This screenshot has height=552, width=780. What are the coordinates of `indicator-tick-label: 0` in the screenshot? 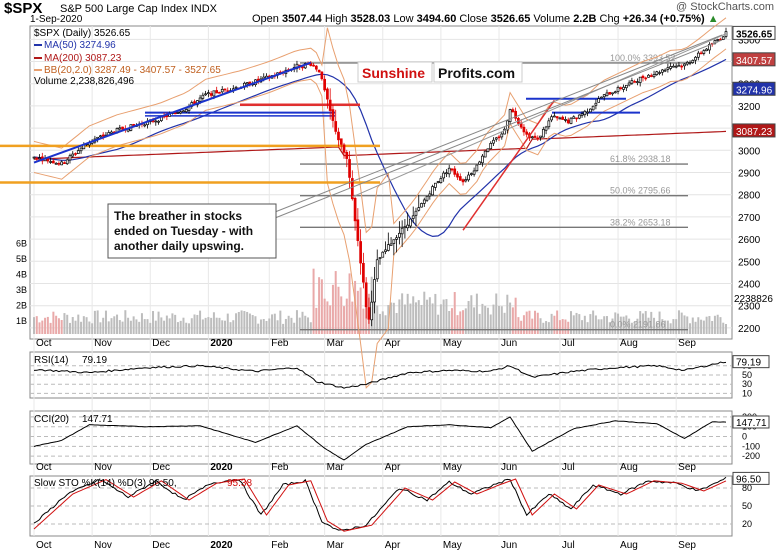 It's located at (744, 437).